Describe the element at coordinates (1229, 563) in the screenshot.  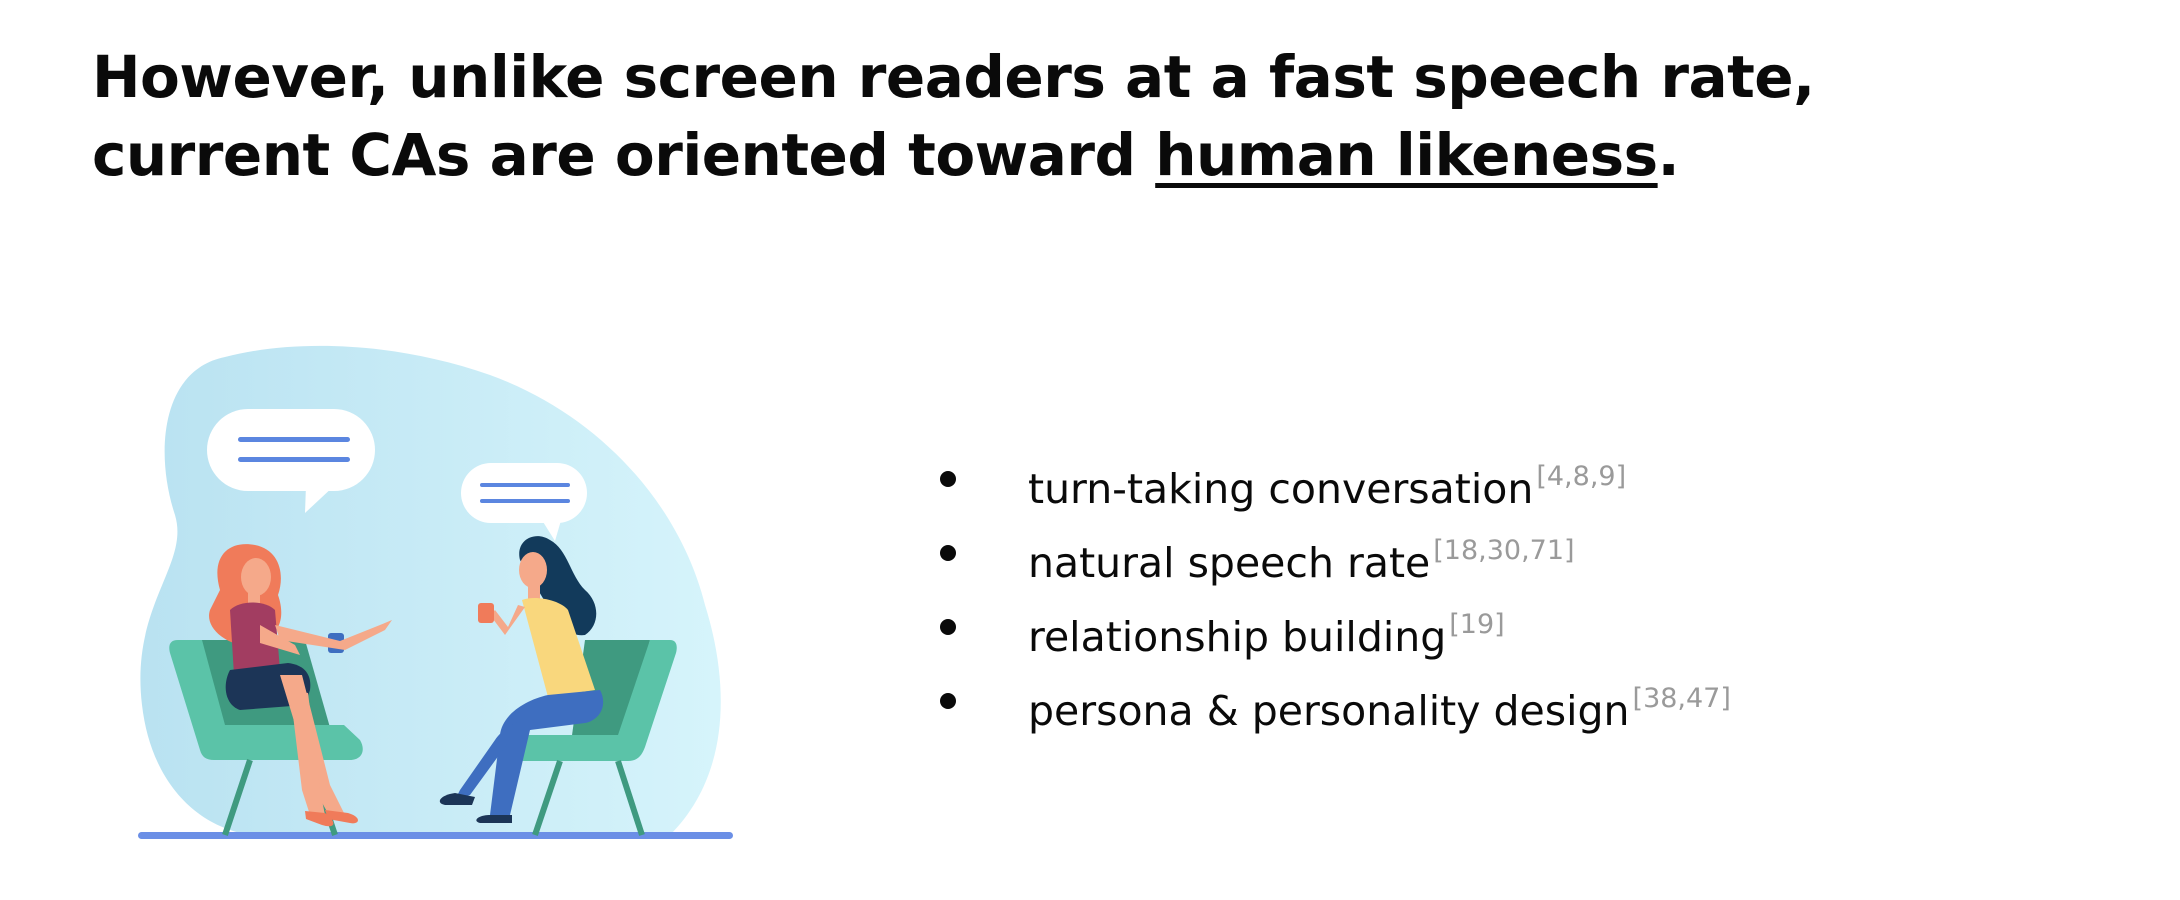
I see `bullet-text: natural speech rate` at that location.